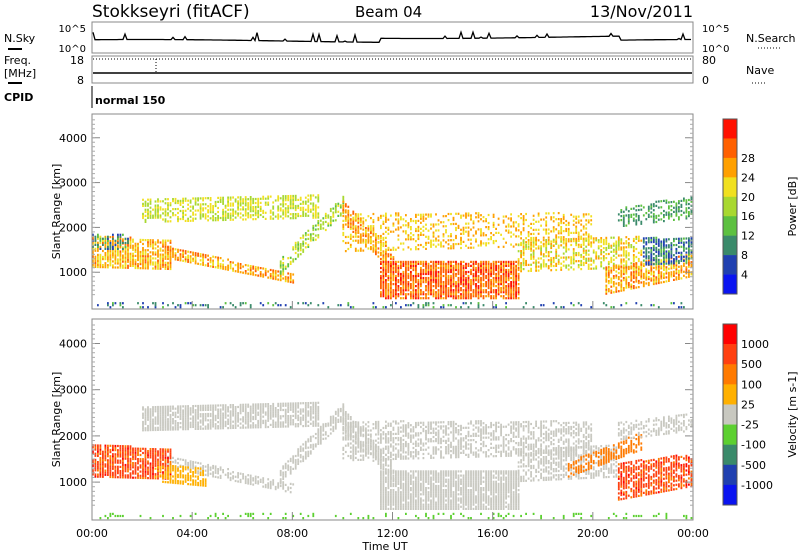 This screenshot has width=800, height=558. I want to click on freq-panel, so click(392, 69).